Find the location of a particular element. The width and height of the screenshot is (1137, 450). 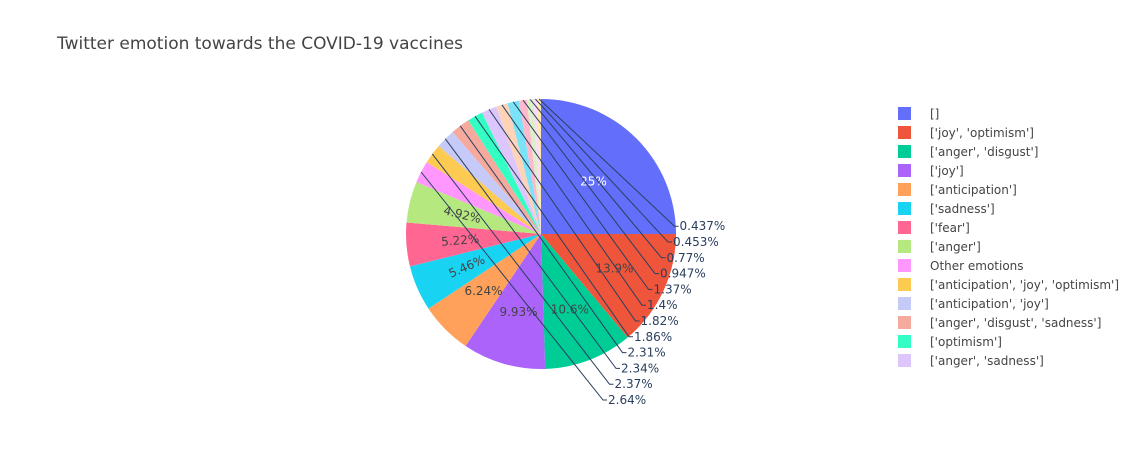

legend-label: ['anticipation'] is located at coordinates (973, 189).